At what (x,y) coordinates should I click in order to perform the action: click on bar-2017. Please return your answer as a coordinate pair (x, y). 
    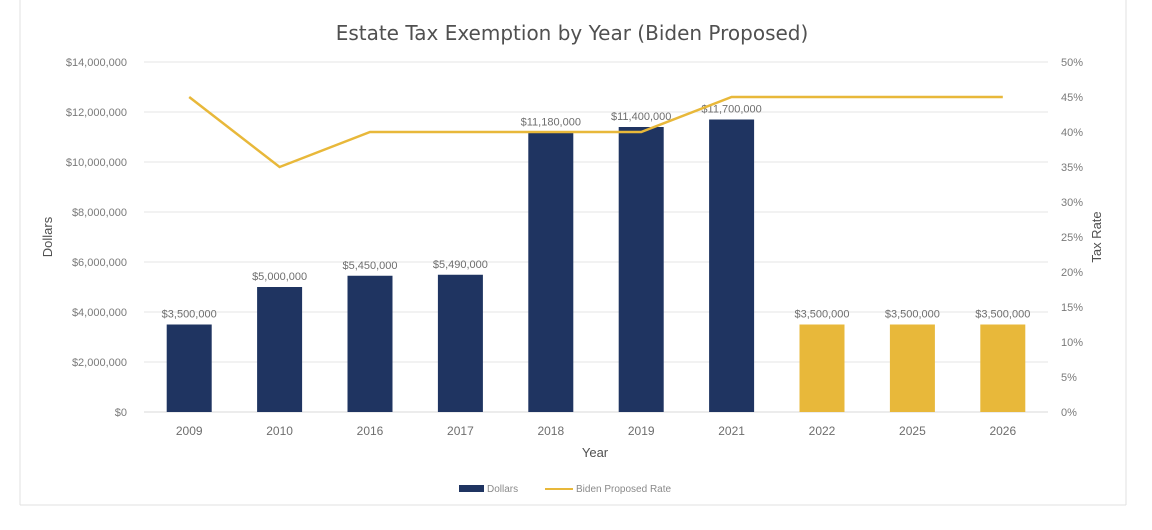
    Looking at the image, I should click on (460, 343).